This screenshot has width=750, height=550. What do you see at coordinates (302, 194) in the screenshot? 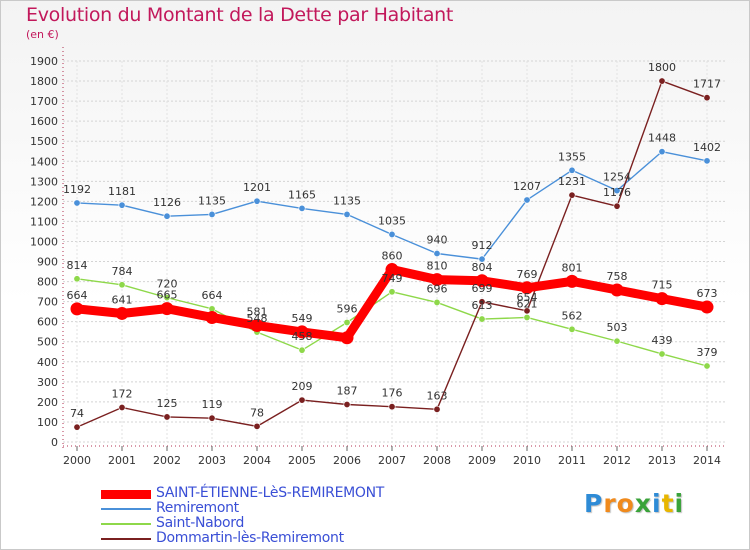
I see `data-label: 1165` at bounding box center [302, 194].